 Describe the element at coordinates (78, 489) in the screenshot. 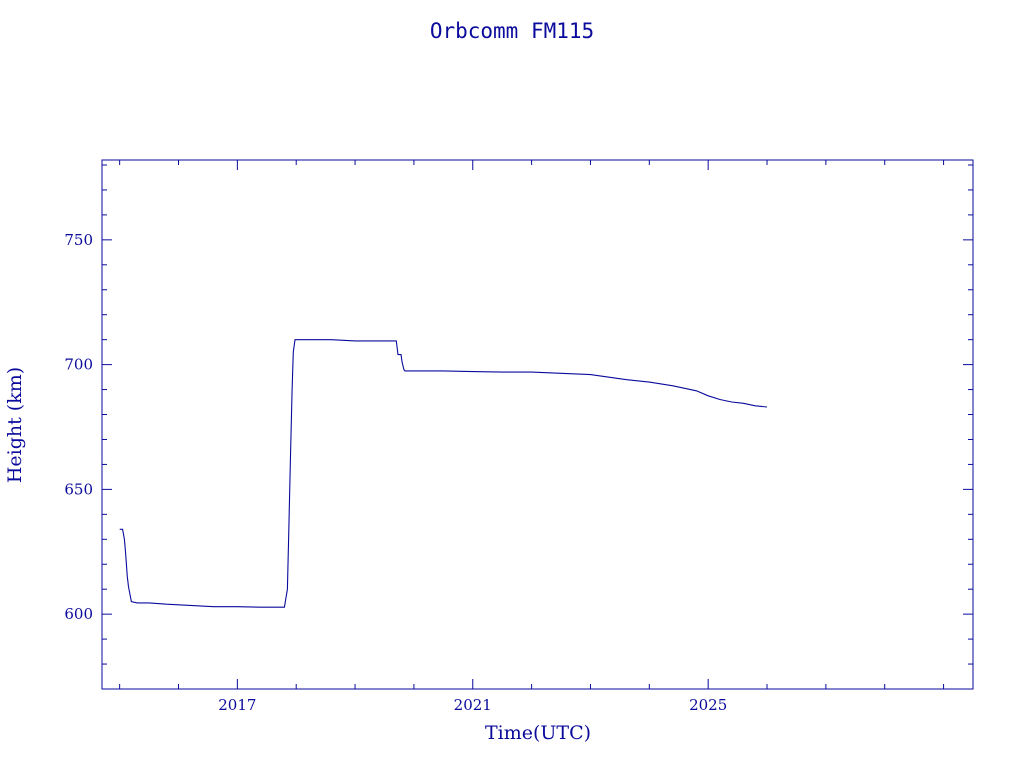

I see `y-tick-label: 650` at that location.